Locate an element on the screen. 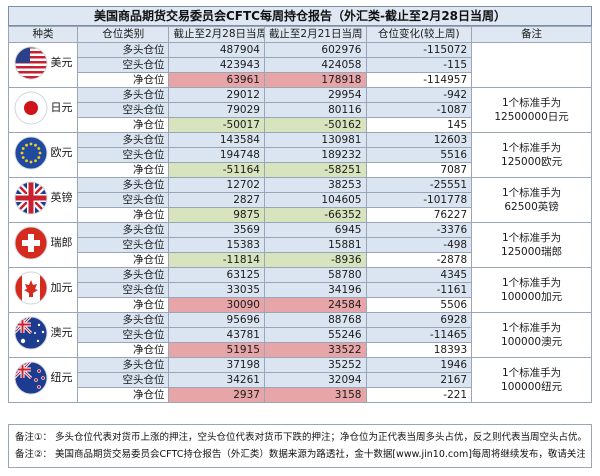 Image resolution: width=600 pixels, height=476 pixels. value-change: 5506 is located at coordinates (419, 305).